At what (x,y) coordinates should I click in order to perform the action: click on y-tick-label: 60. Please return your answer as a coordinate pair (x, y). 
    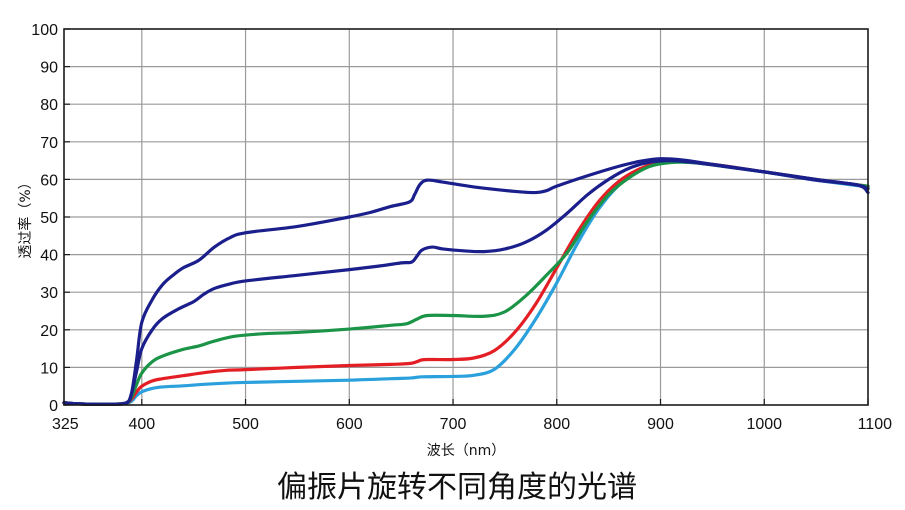
    Looking at the image, I should click on (49, 180).